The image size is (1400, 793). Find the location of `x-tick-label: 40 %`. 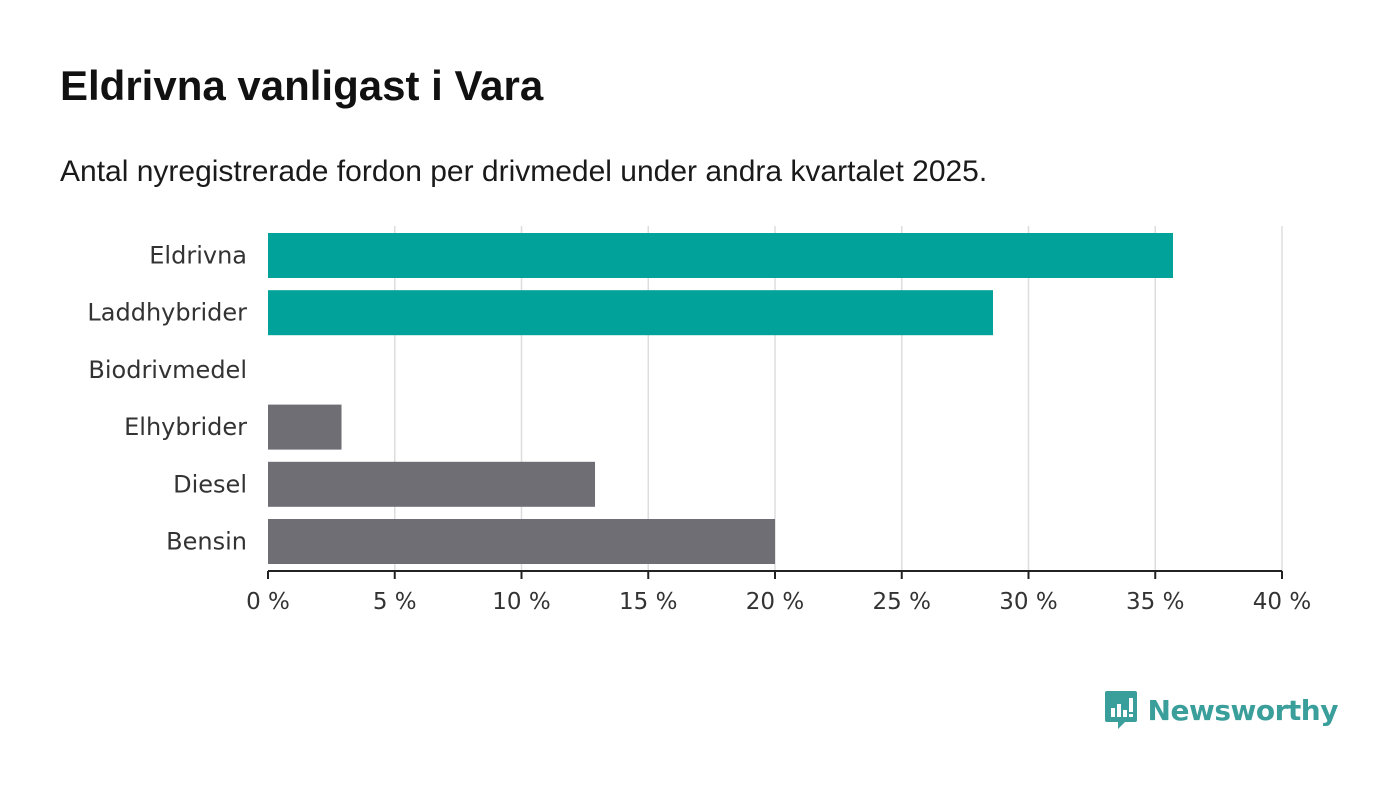

x-tick-label: 40 % is located at coordinates (1282, 602).